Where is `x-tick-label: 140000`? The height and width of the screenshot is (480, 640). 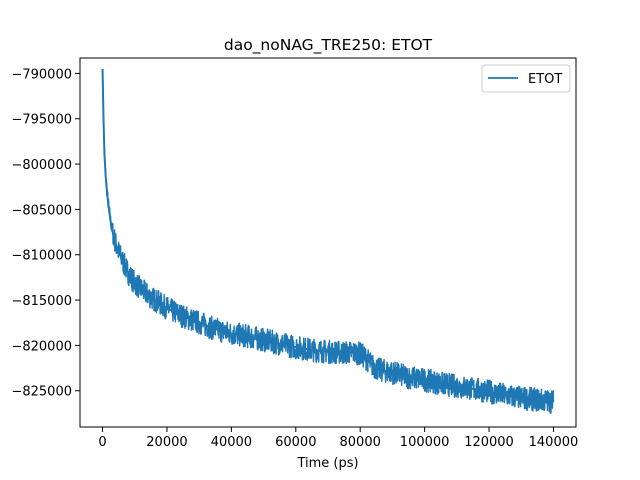
x-tick-label: 140000 is located at coordinates (554, 442).